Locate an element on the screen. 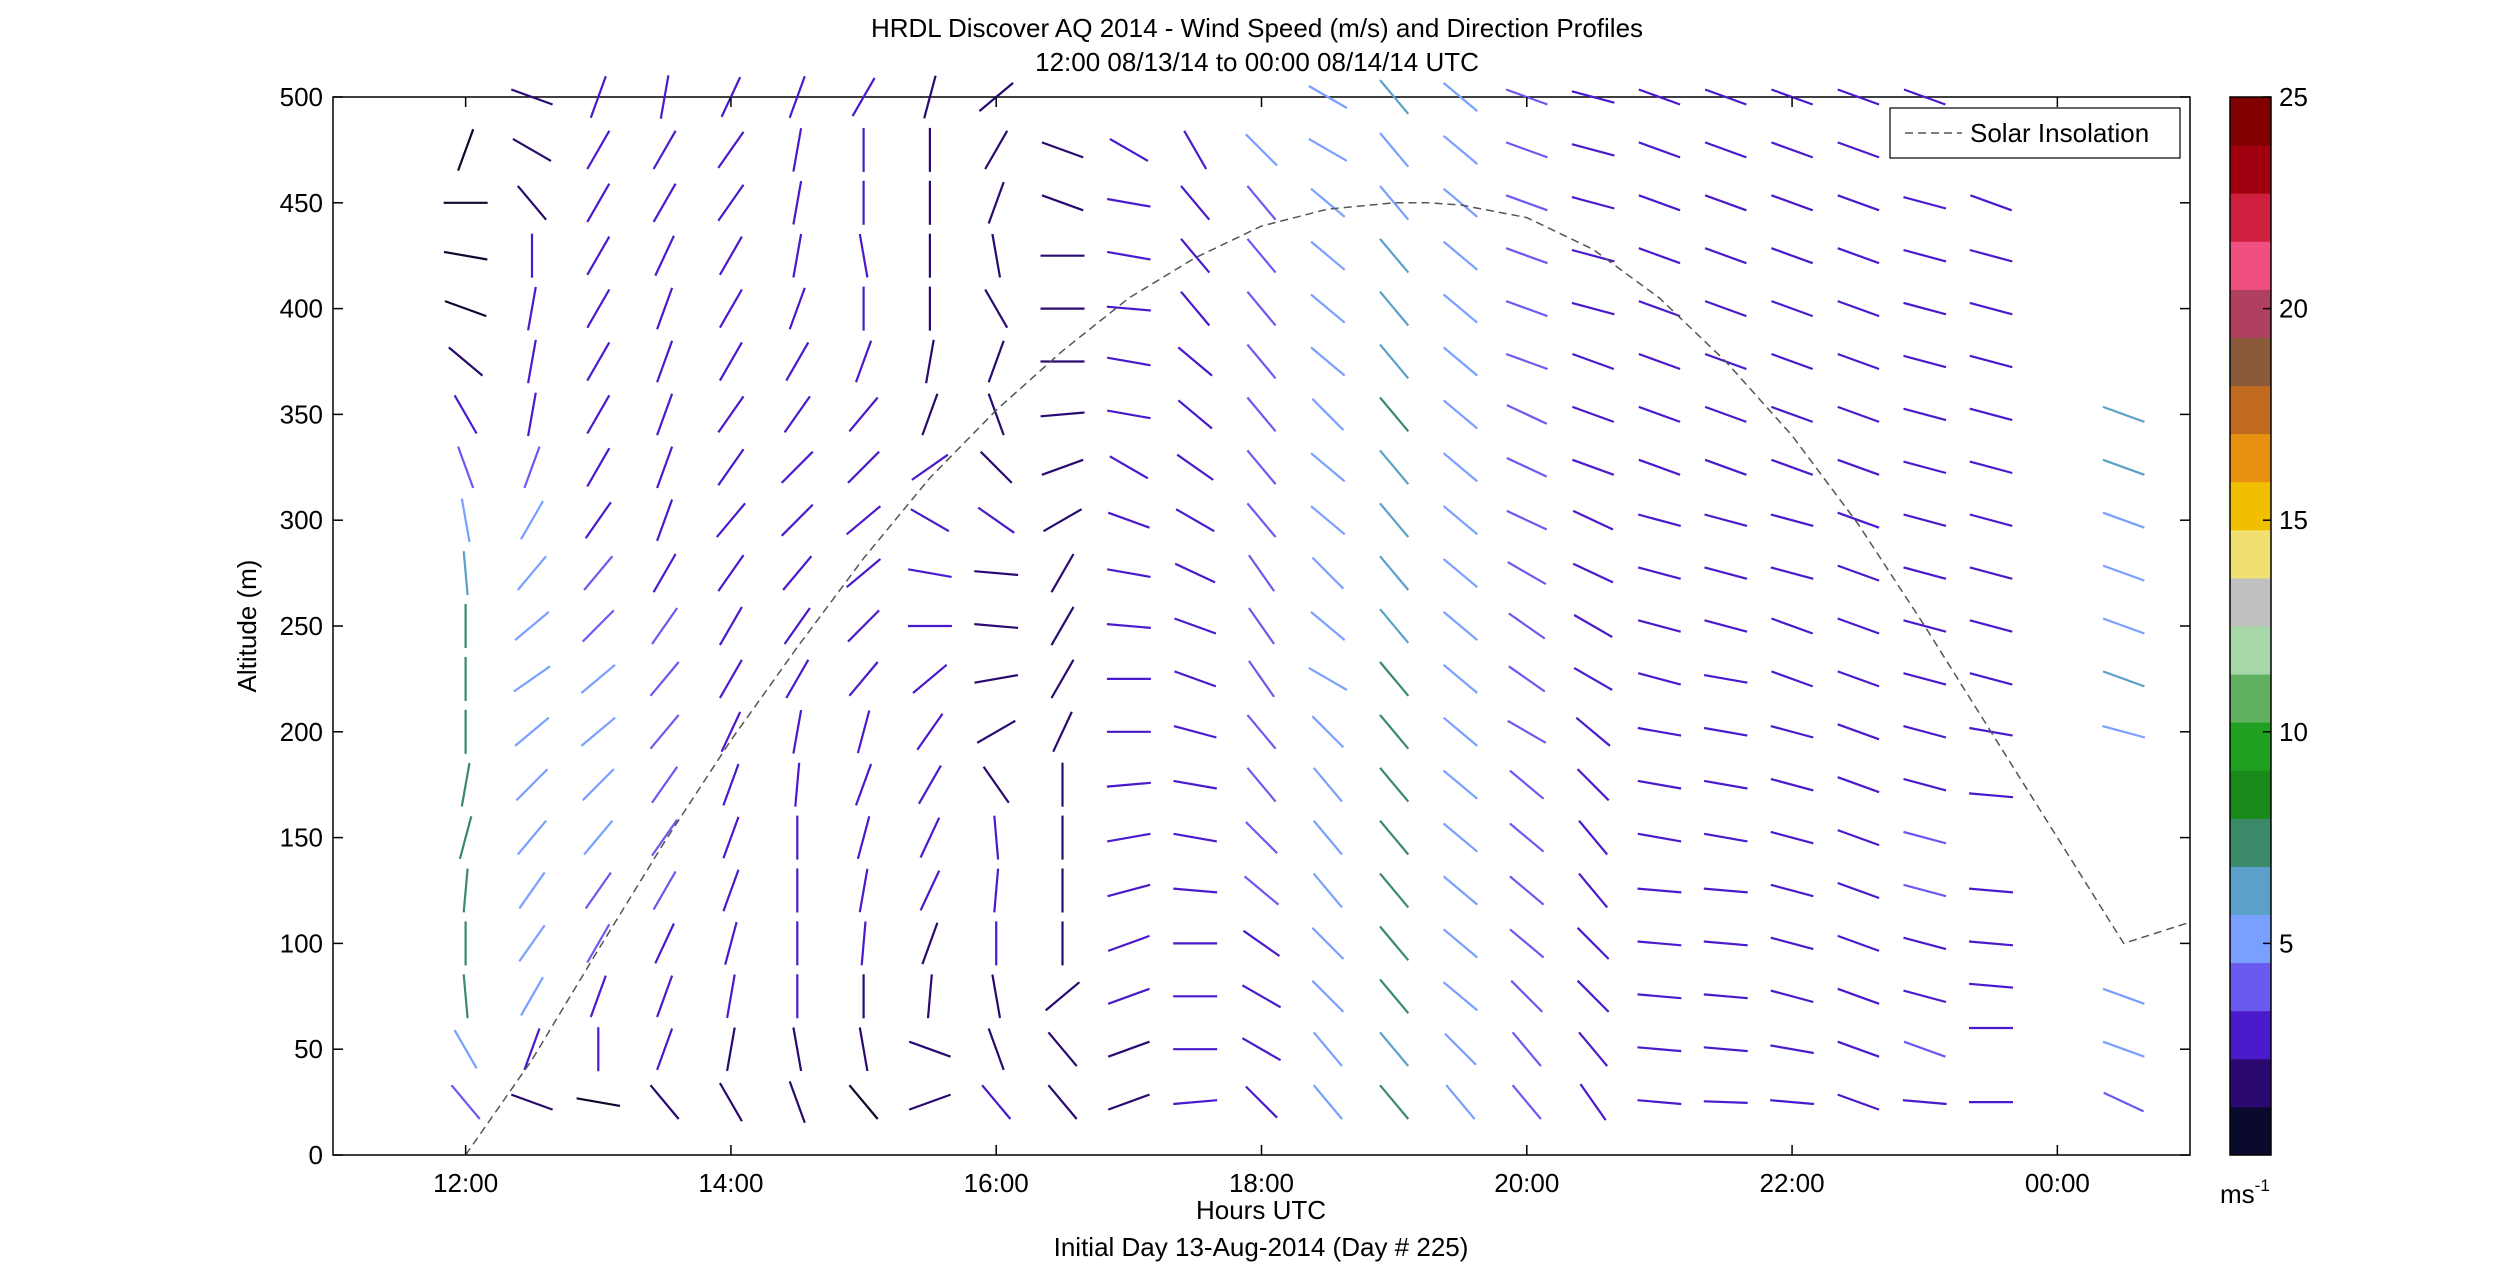 This screenshot has width=2515, height=1282. colorbar-tick-label: 15 is located at coordinates (2293, 520).